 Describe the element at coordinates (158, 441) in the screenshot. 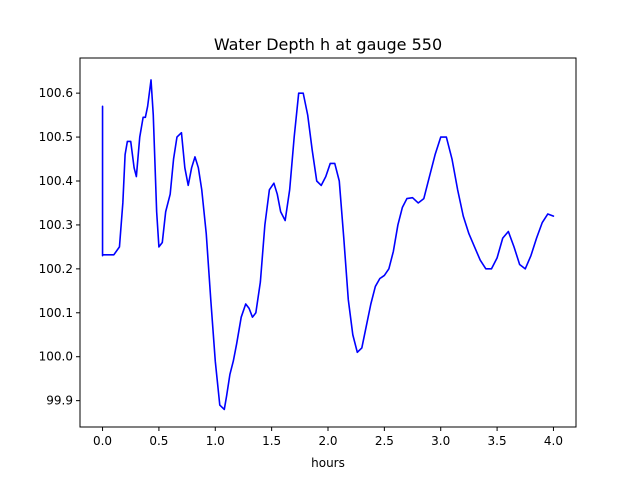

I see `x-tick-label: 0.5` at that location.